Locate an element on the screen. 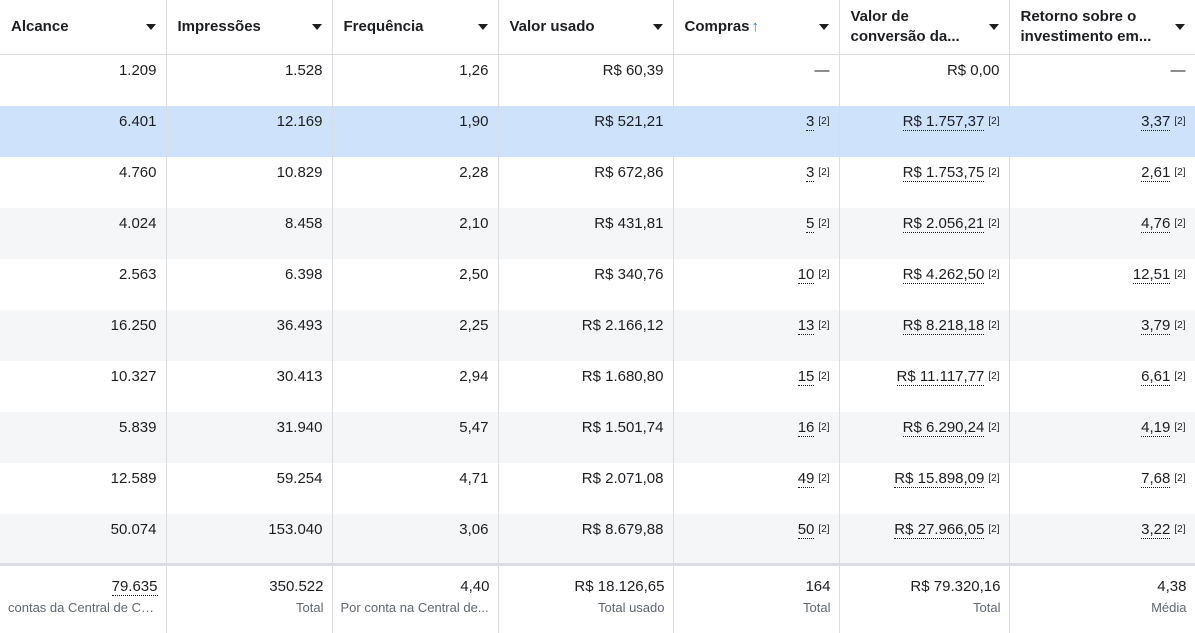 The image size is (1195, 633). column-header-compras: Compras ↑ is located at coordinates (756, 27).